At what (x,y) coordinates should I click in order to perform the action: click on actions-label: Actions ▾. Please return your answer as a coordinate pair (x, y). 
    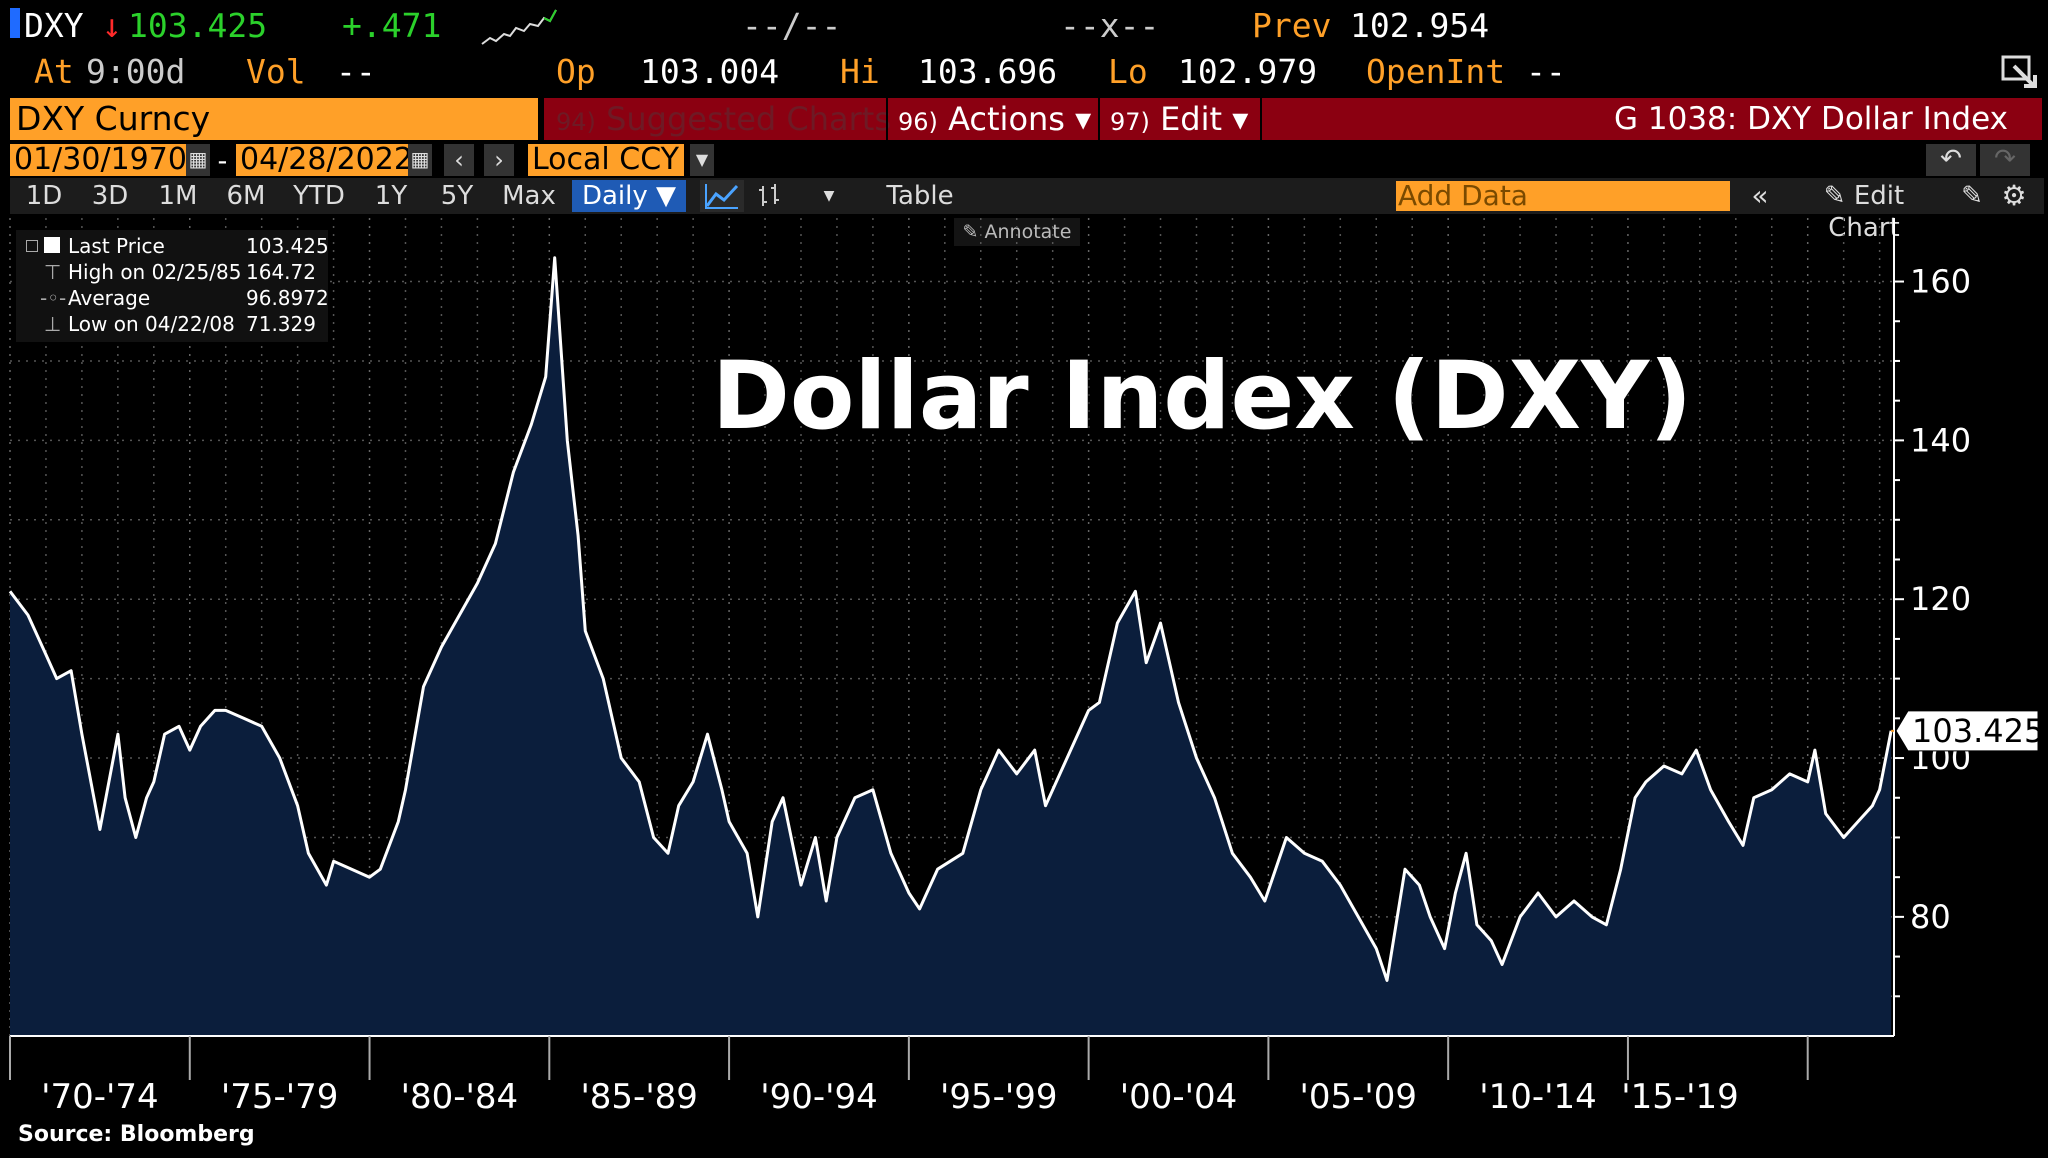
    Looking at the image, I should click on (1020, 119).